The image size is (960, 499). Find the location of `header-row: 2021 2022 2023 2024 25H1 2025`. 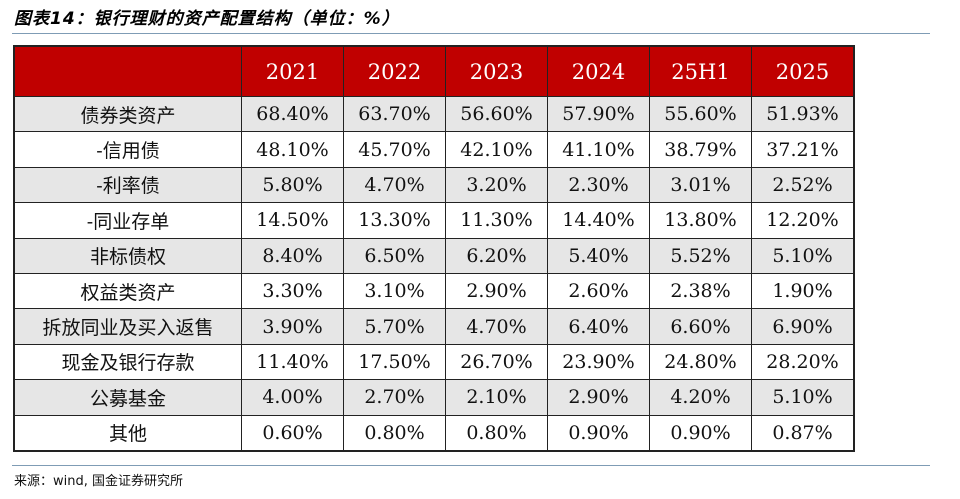

header-row: 2021 2022 2023 2024 25H1 2025 is located at coordinates (434, 71).